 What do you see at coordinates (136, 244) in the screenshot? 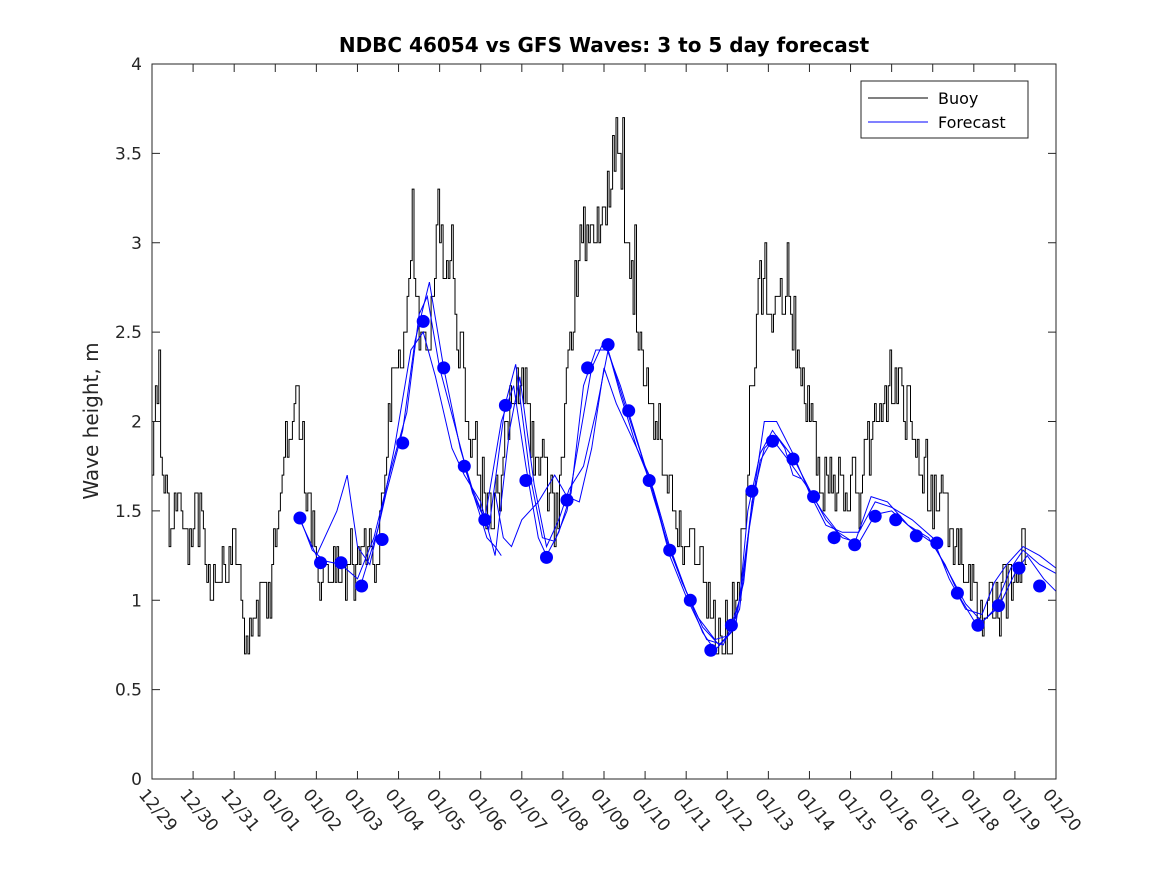
I see `y-tick-label: 3` at bounding box center [136, 244].